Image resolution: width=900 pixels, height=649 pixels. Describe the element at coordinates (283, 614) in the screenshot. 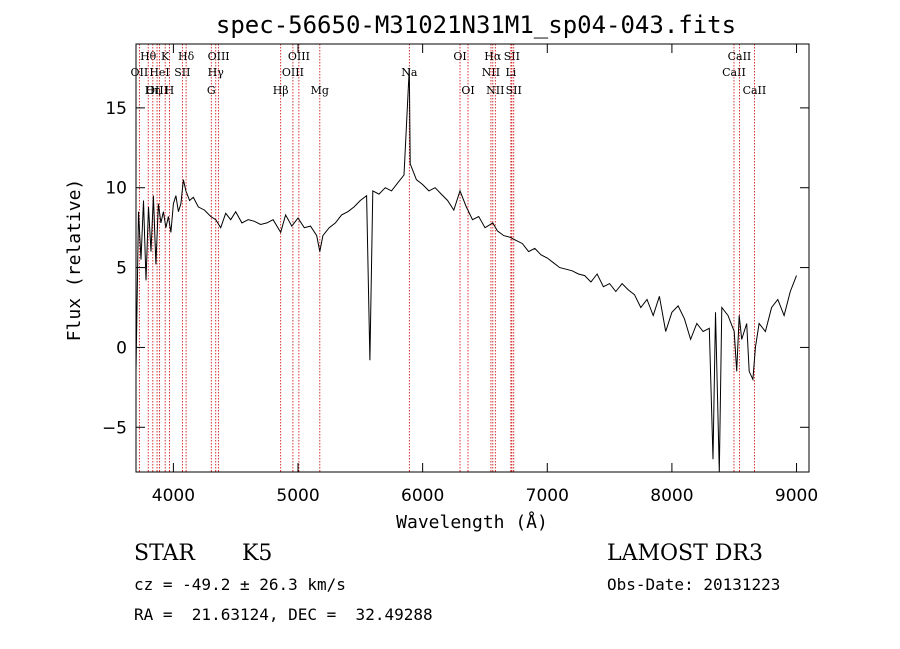

I see `coordinates: RA = 21.63124, DEC = 32.49288` at that location.